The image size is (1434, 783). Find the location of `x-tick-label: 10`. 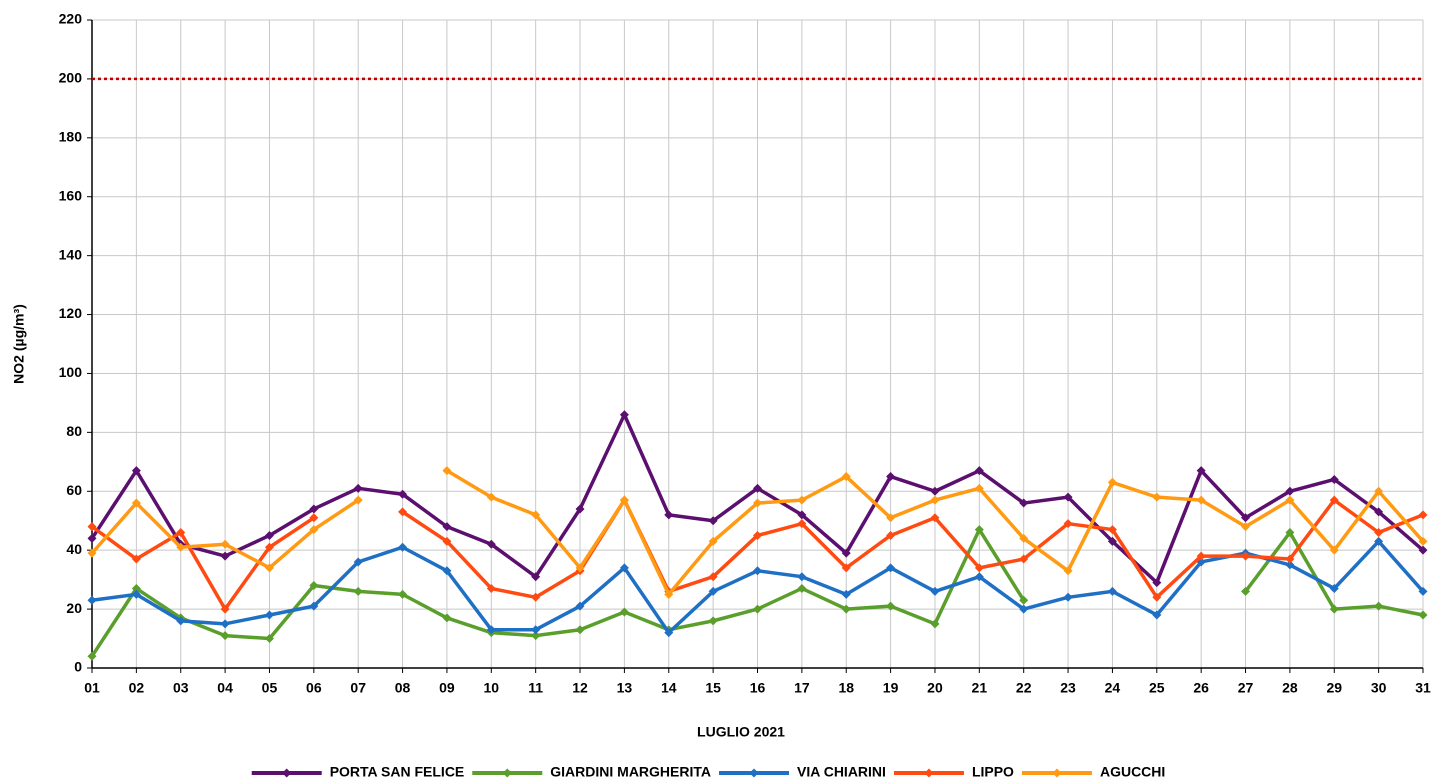

x-tick-label: 10 is located at coordinates (492, 688).